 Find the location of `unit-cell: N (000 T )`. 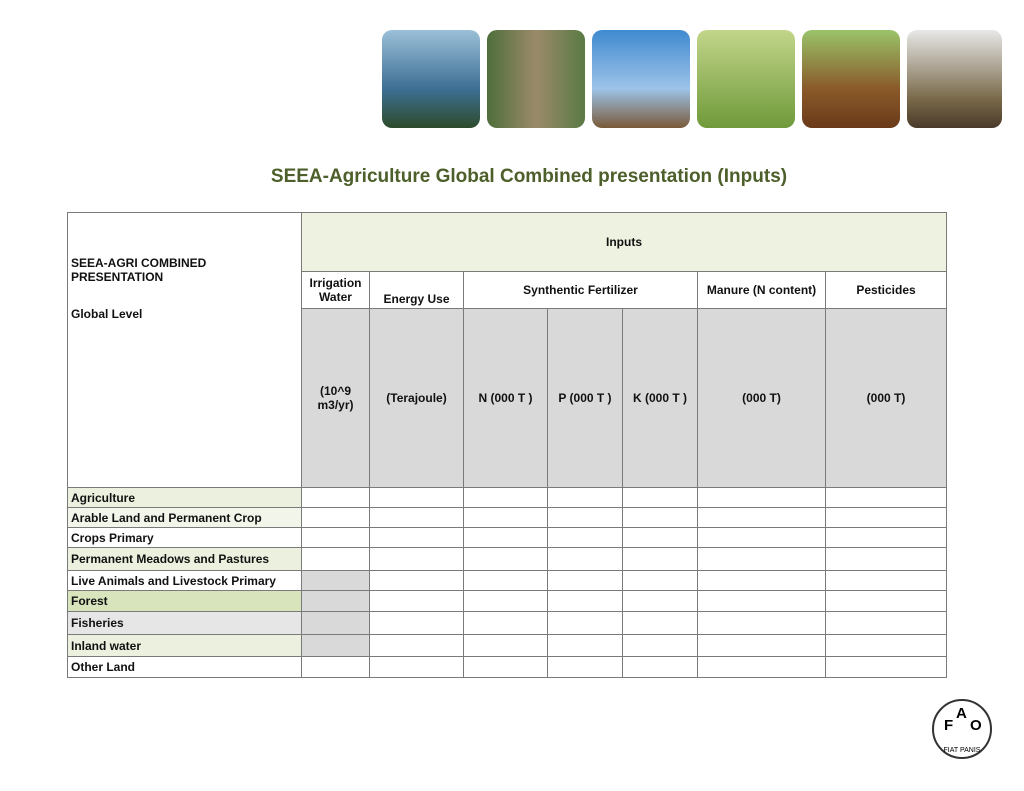

unit-cell: N (000 T ) is located at coordinates (505, 398).